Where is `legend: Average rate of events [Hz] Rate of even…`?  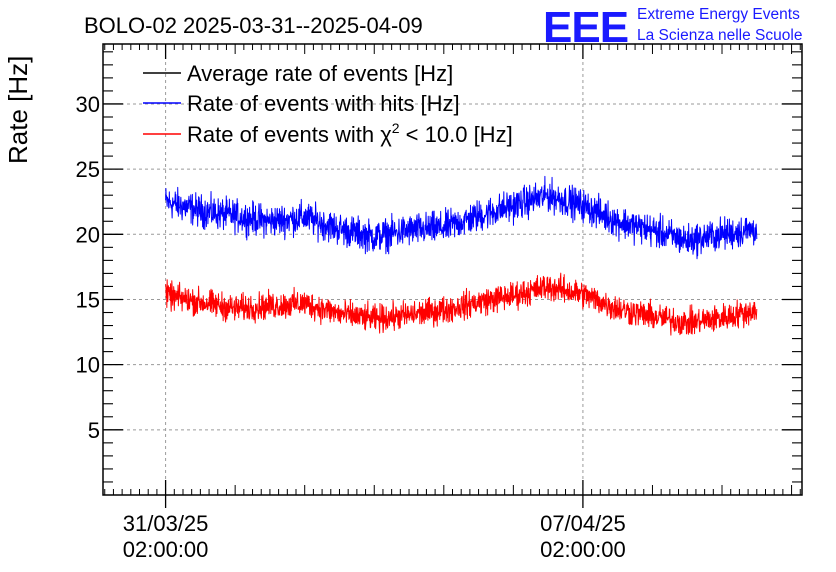
legend: Average rate of events [Hz] Rate of even… is located at coordinates (328, 104).